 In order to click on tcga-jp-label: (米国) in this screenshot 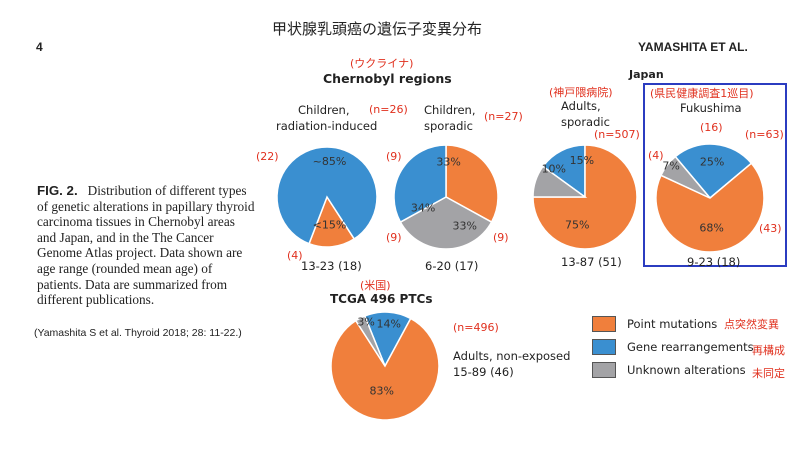, I will do `click(375, 285)`.